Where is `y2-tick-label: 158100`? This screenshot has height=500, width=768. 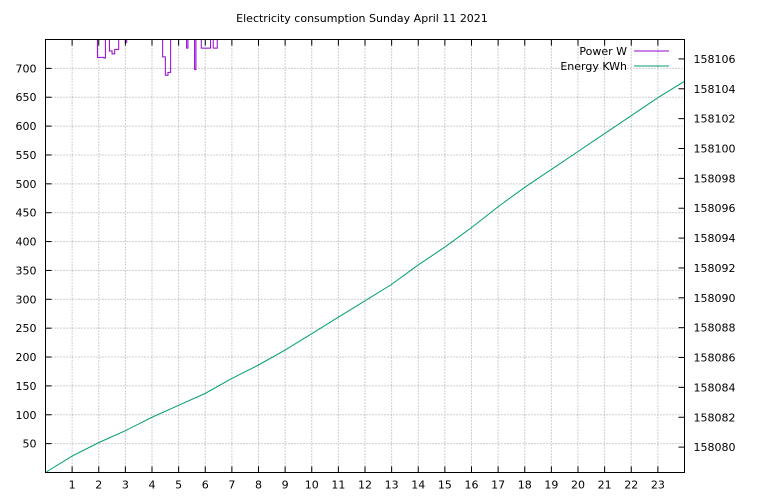 y2-tick-label: 158100 is located at coordinates (715, 148).